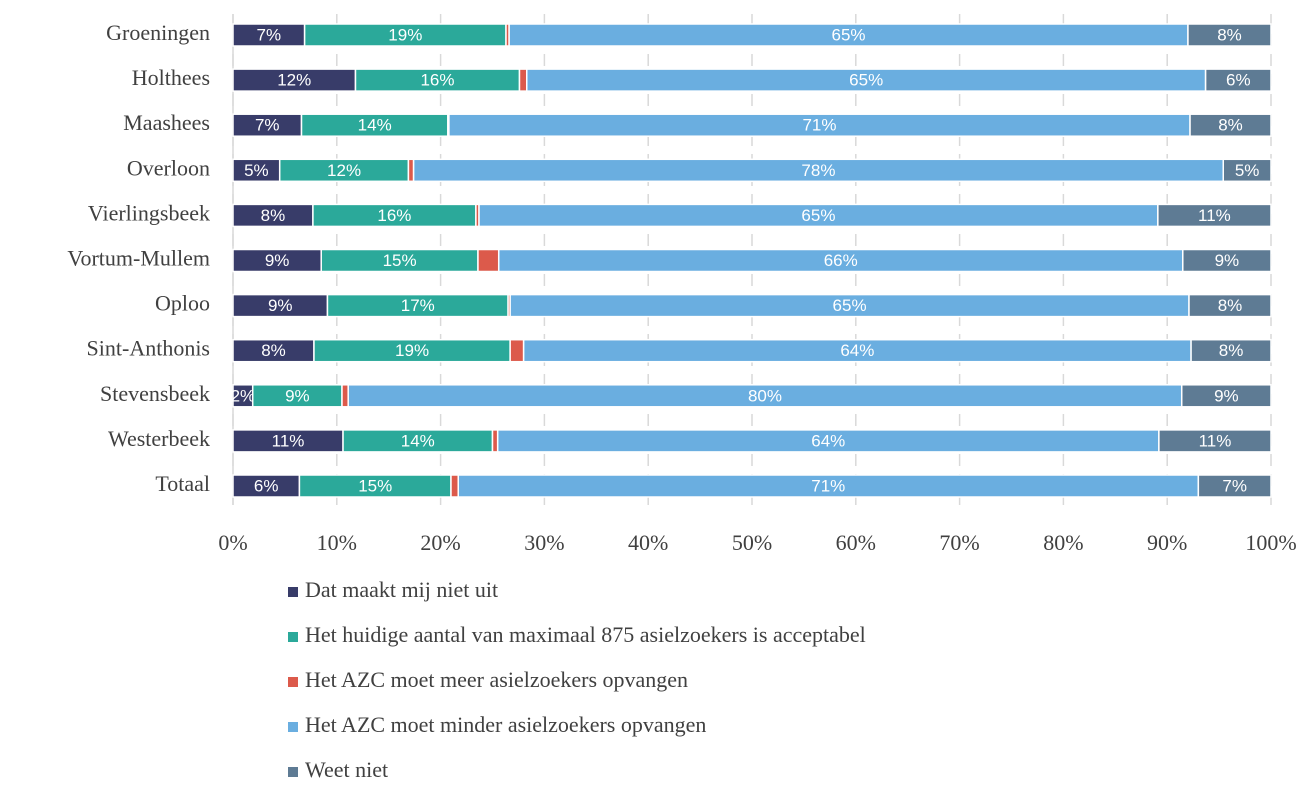 Image resolution: width=1307 pixels, height=785 pixels. Describe the element at coordinates (818, 170) in the screenshot. I see `data-label: 78%` at that location.